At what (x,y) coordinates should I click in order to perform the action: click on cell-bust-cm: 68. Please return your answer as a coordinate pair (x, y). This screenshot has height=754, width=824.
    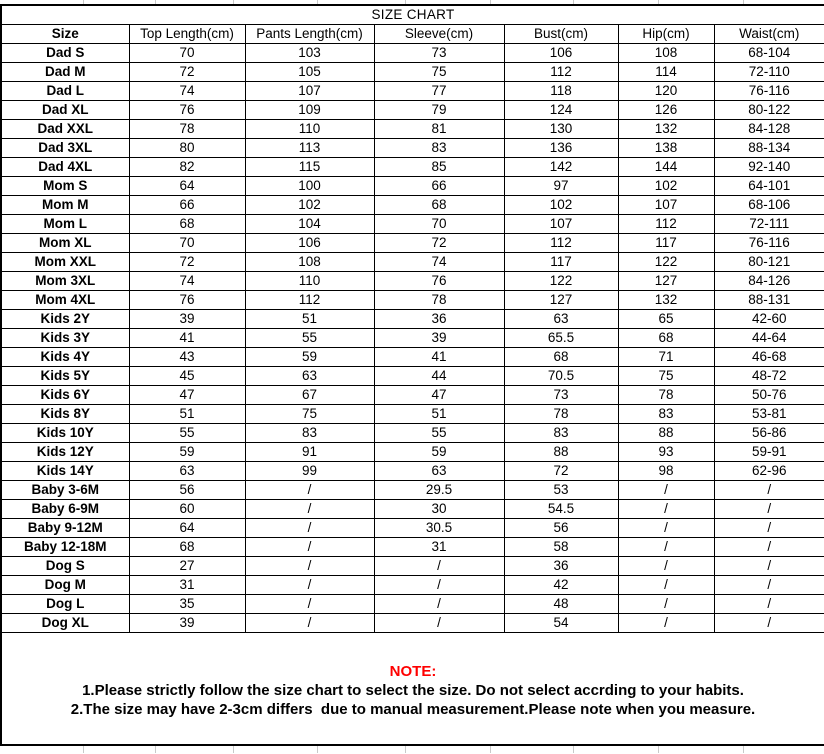
    Looking at the image, I should click on (561, 357).